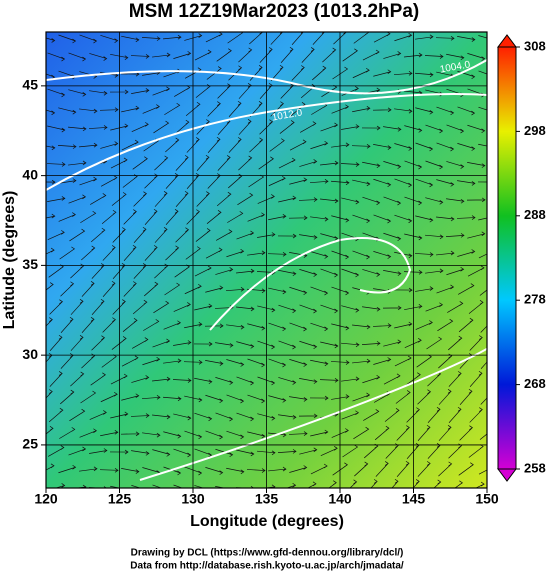 This screenshot has height=573, width=548. What do you see at coordinates (535, 45) in the screenshot?
I see `colorbar-tick-label: 308` at bounding box center [535, 45].